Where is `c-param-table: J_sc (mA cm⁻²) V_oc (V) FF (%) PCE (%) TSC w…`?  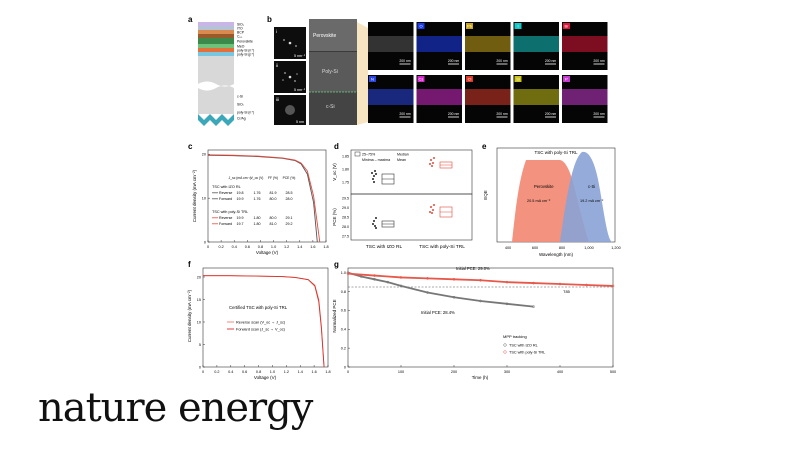
c-param-table: J_sc (mA cm⁻²) V_oc (V) FF (%) PCE (%) TSC w… is located at coordinates (253, 201).